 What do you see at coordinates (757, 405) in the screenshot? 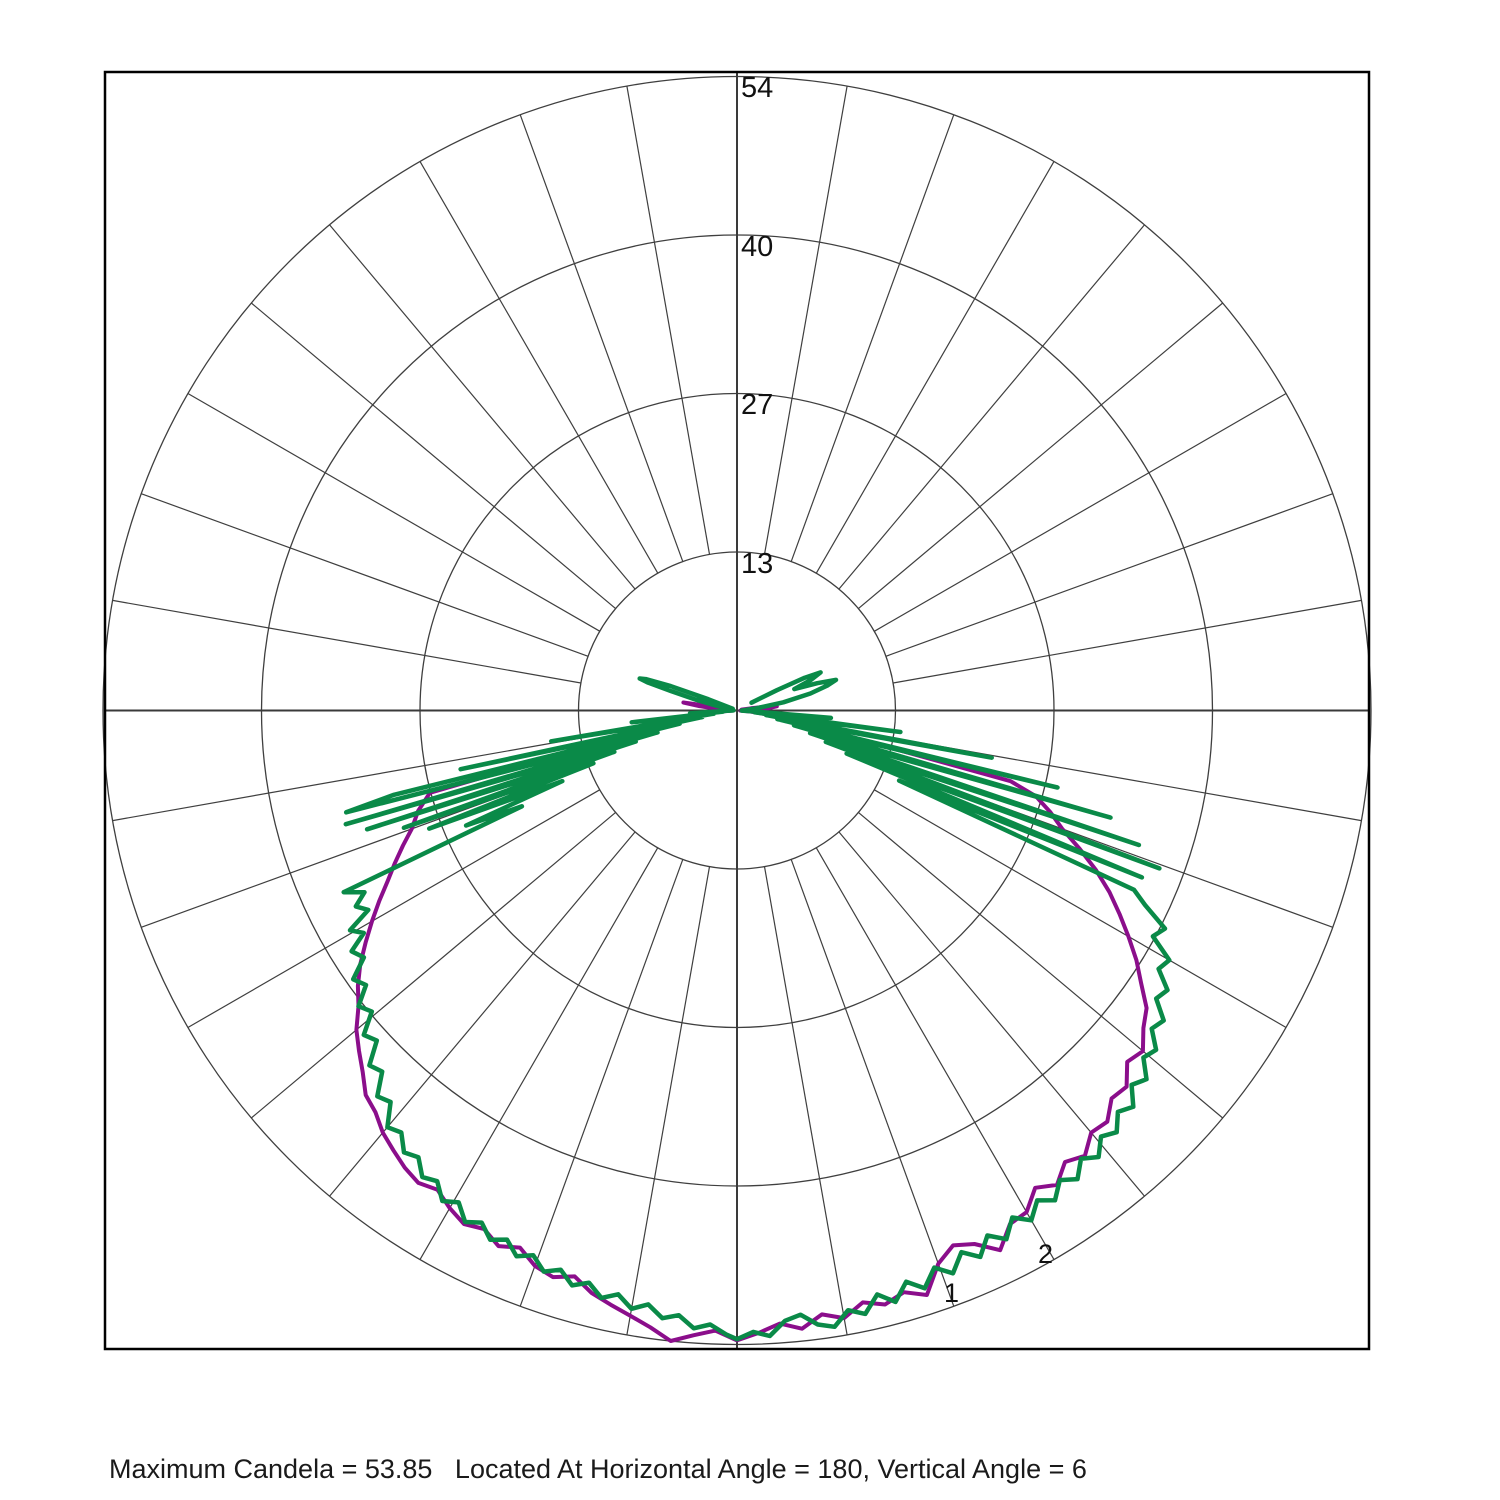
I see `ring-label-27: 27` at bounding box center [757, 405].